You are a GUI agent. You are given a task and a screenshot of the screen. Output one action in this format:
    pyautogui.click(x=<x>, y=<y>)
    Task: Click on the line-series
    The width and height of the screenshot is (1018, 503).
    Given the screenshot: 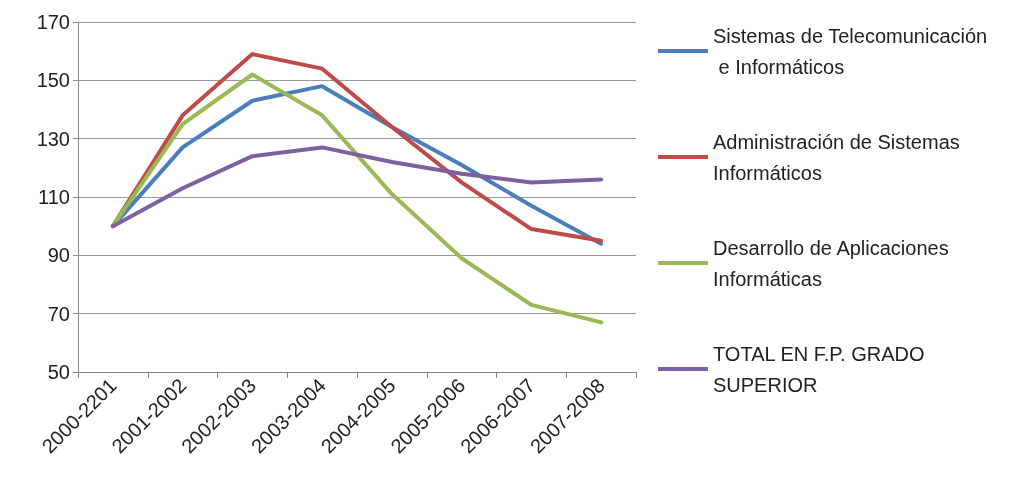 What is the action you would take?
    pyautogui.click(x=357, y=187)
    